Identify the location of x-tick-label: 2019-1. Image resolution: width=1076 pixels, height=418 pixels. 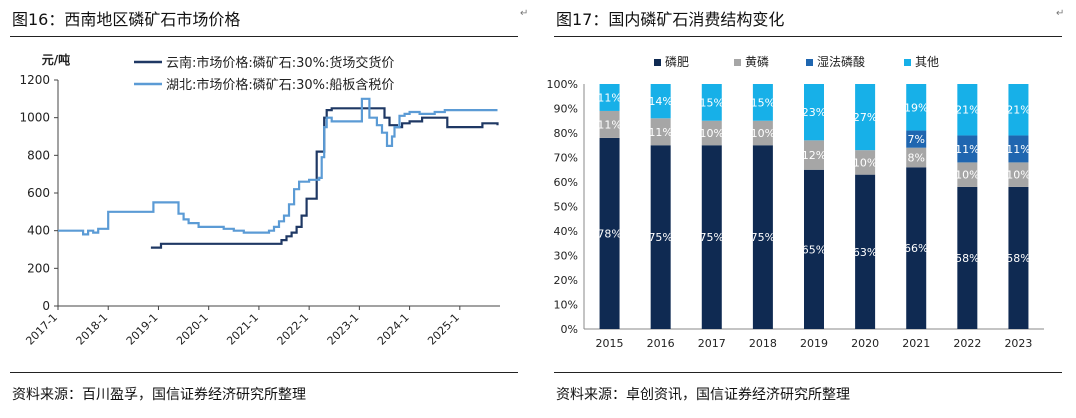
(142, 329).